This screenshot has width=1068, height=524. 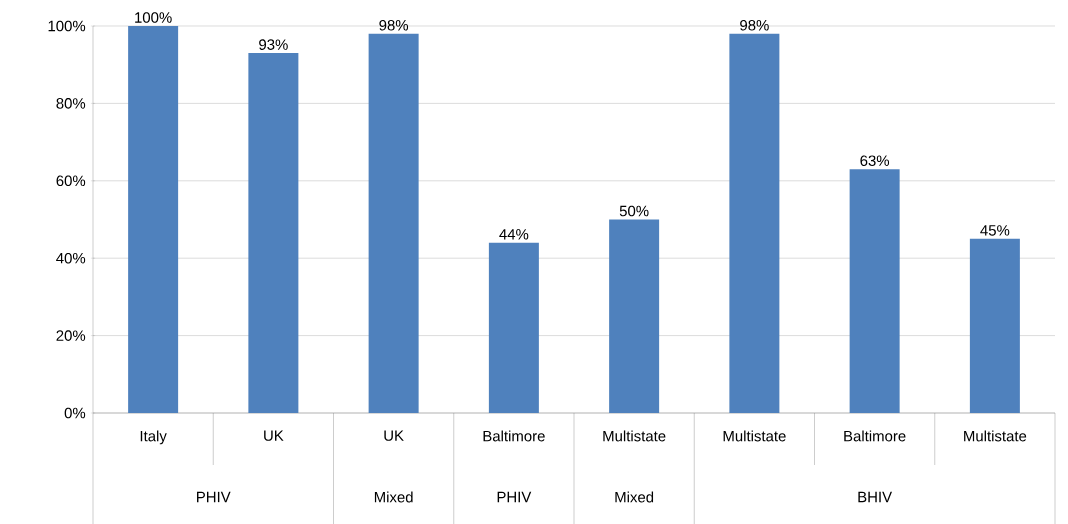 What do you see at coordinates (71, 258) in the screenshot?
I see `y-tick-label: 40%` at bounding box center [71, 258].